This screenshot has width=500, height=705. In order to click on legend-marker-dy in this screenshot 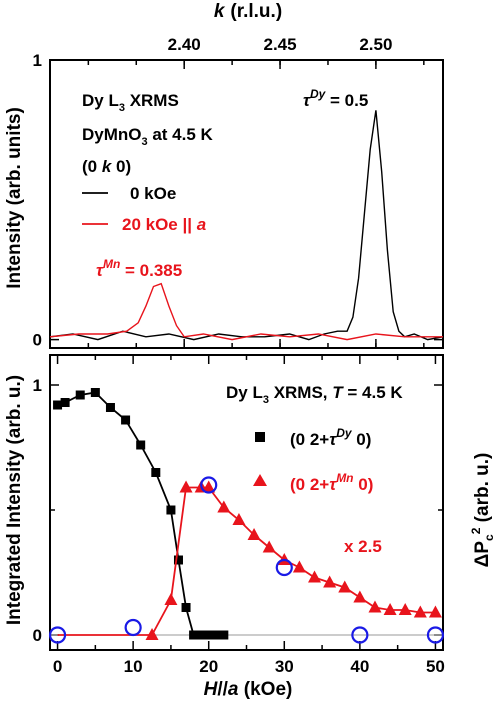, I will do `click(260, 437)`.